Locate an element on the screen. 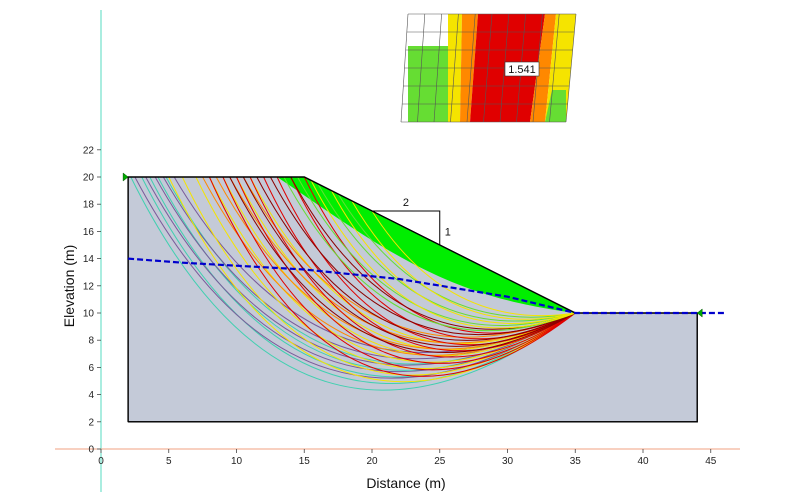 Image resolution: width=800 pixels, height=500 pixels. x-tick-label: 10 is located at coordinates (237, 461).